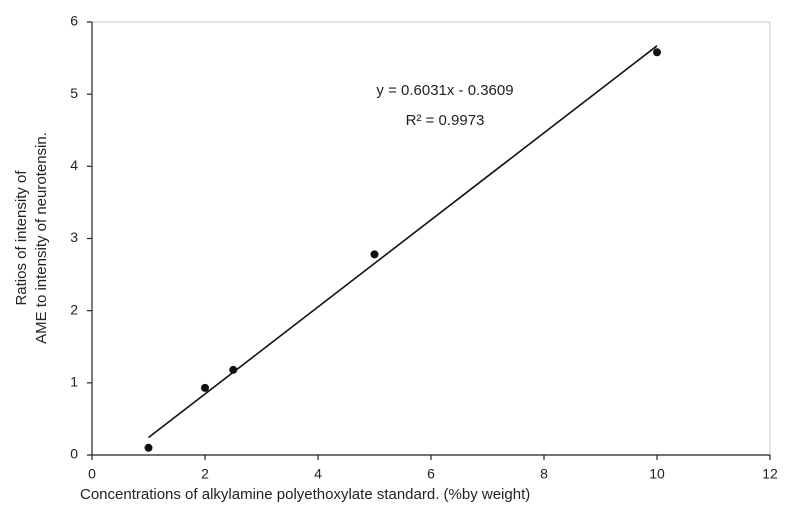 This screenshot has width=788, height=517. I want to click on y-tick-label: 5, so click(74, 93).